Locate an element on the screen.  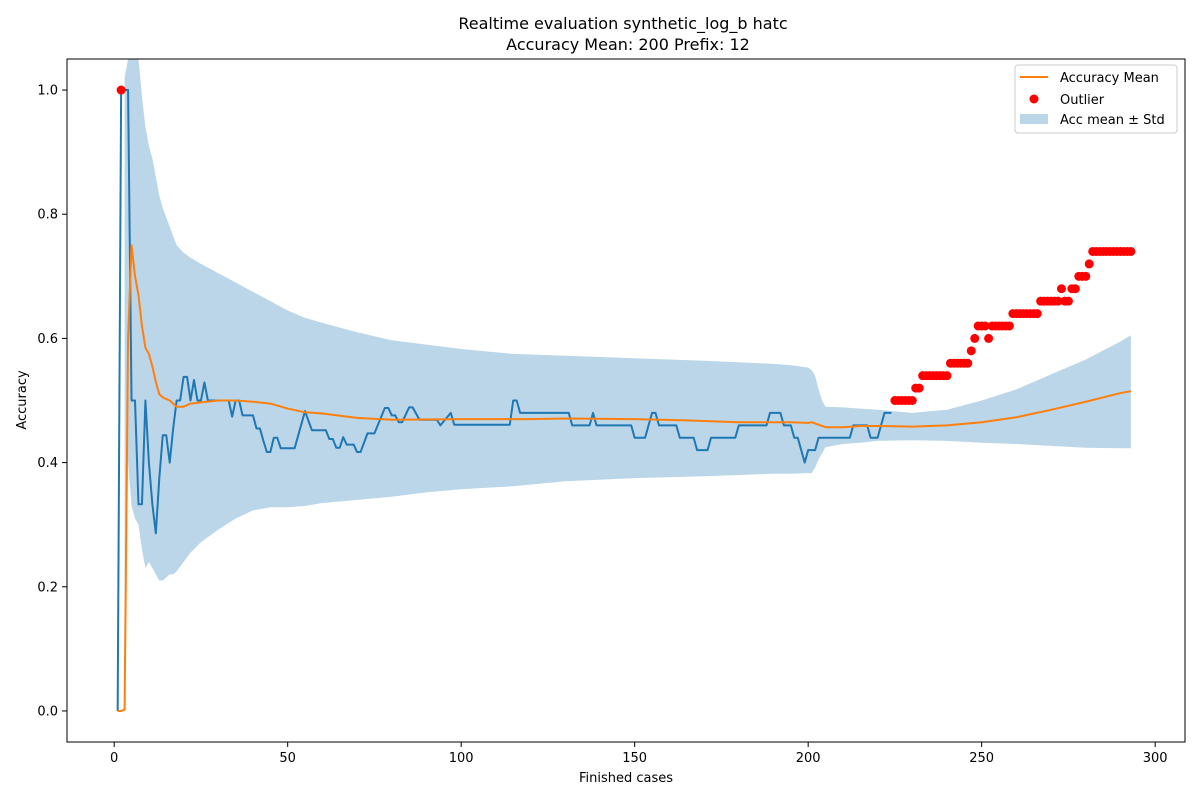
legend-outlier-swatch is located at coordinates (1034, 99).